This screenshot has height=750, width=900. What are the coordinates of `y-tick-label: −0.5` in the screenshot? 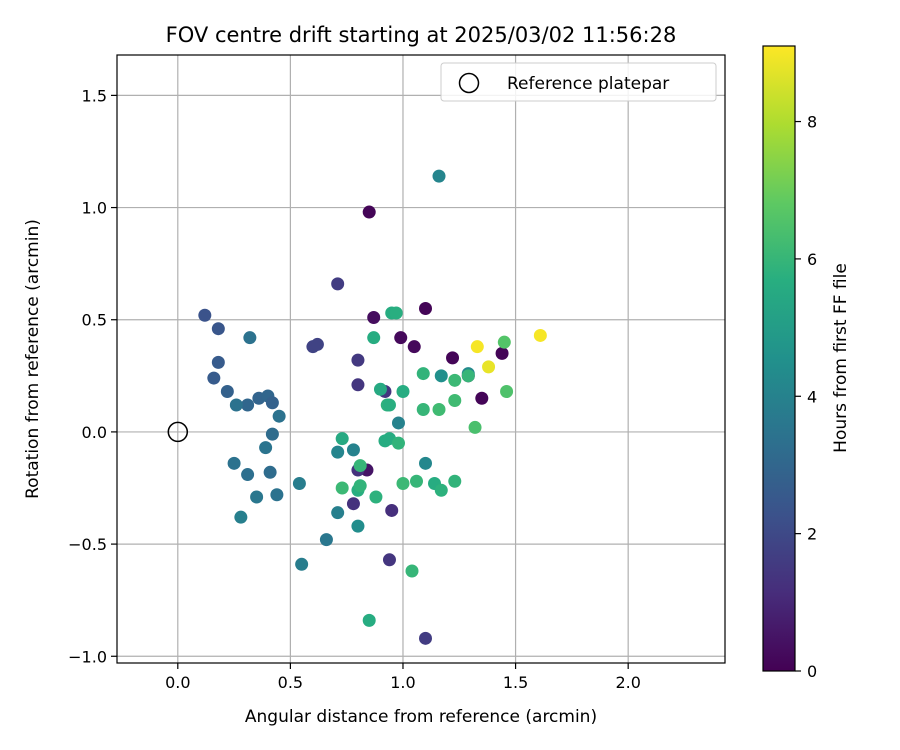 It's located at (87, 544).